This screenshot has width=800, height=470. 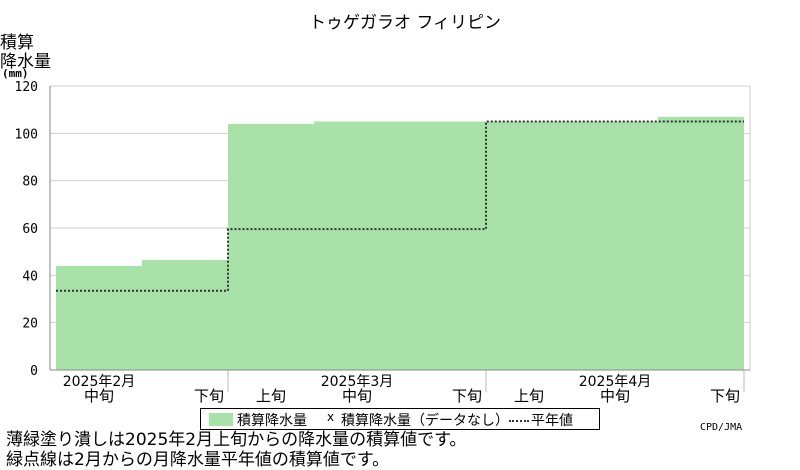 I want to click on legend-swatch-normal, so click(x=519, y=421).